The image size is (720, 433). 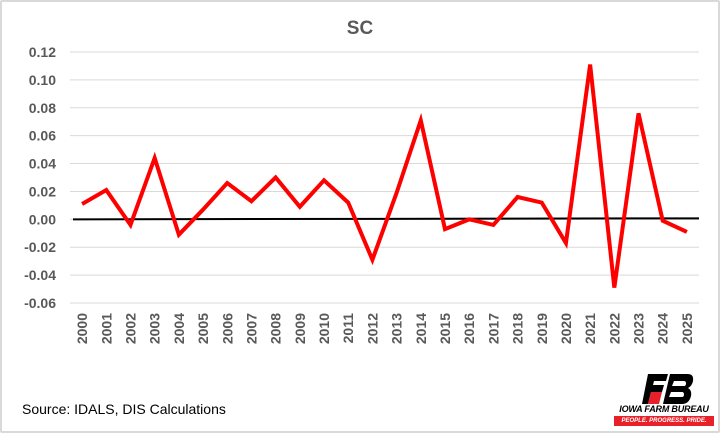 I want to click on x-tick-label: 2024, so click(x=663, y=328).